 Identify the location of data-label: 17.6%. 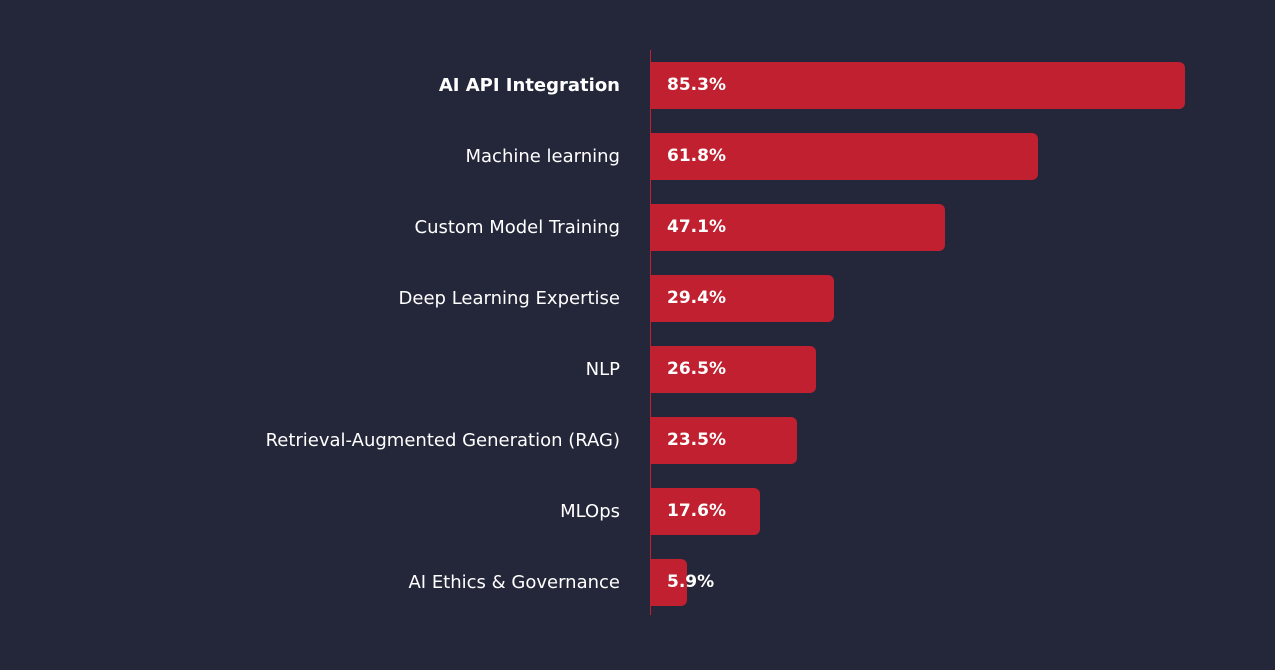
(696, 511).